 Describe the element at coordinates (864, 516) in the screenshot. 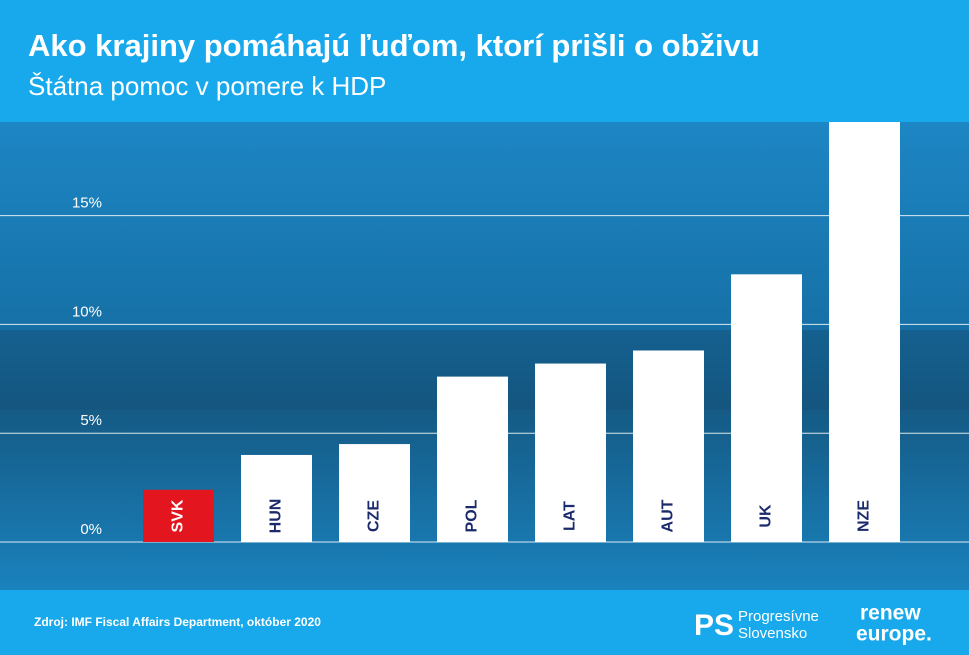

I see `category-label: NZE` at that location.